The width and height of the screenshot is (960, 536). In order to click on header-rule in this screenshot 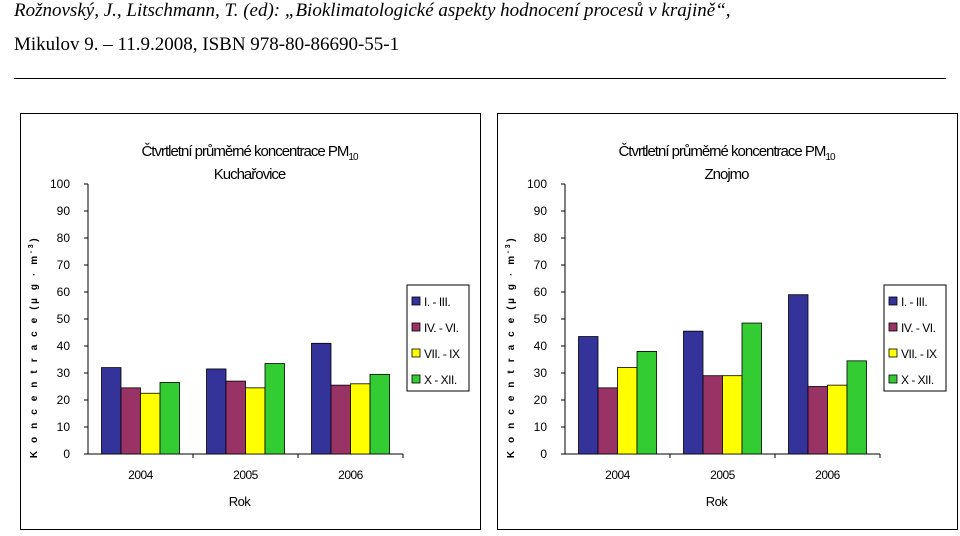, I will do `click(480, 78)`.